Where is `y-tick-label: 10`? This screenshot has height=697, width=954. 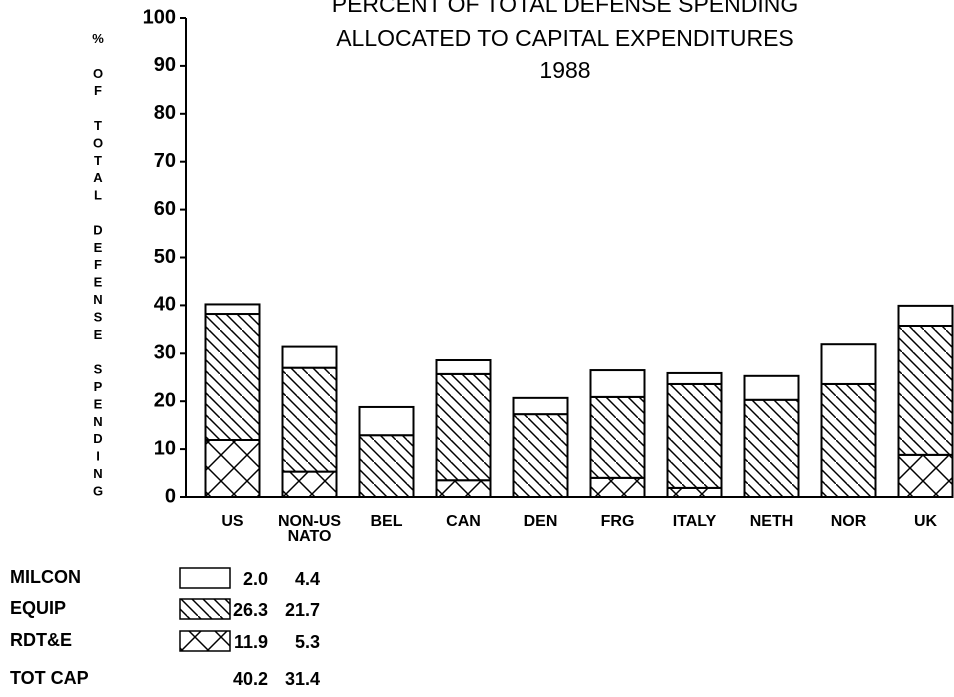
y-tick-label: 10 is located at coordinates (165, 448).